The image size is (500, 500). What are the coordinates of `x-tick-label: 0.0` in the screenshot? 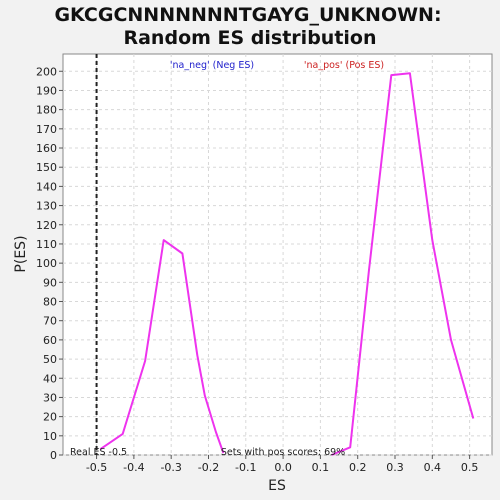 It's located at (283, 467).